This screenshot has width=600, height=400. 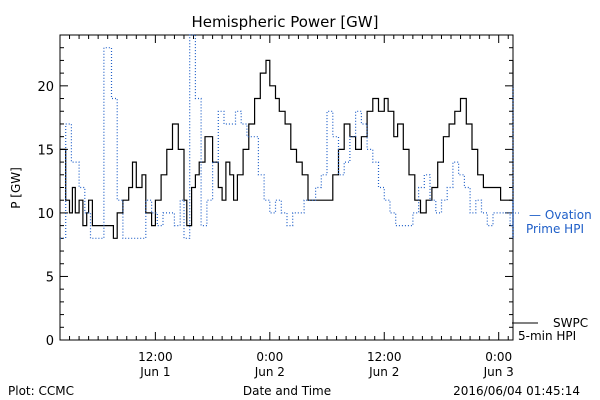 I want to click on y-tick-label: 0, so click(x=50, y=341).